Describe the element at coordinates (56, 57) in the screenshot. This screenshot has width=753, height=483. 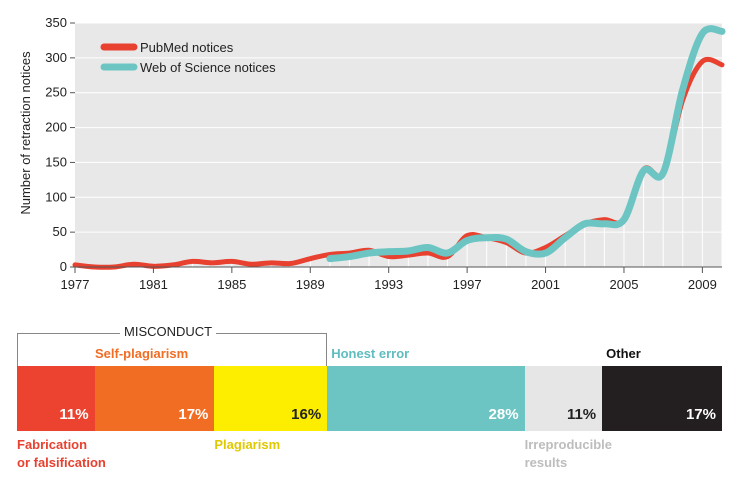
I see `y-tick-label: 300` at that location.